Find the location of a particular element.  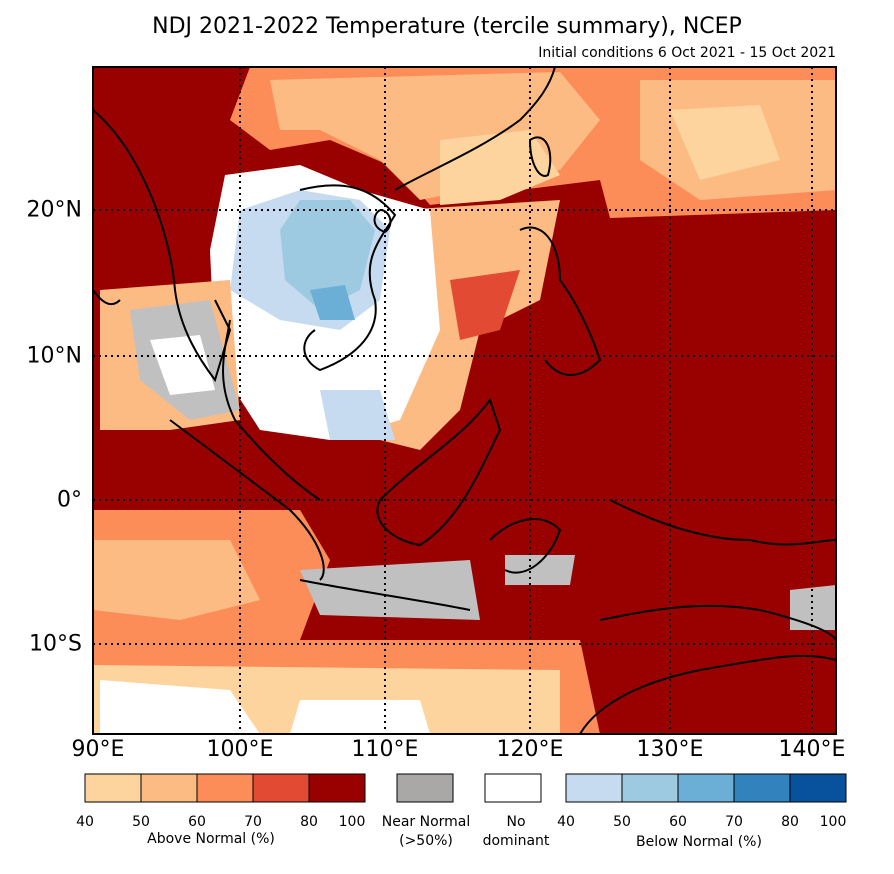

region-above-40-ne is located at coordinates (725, 142).